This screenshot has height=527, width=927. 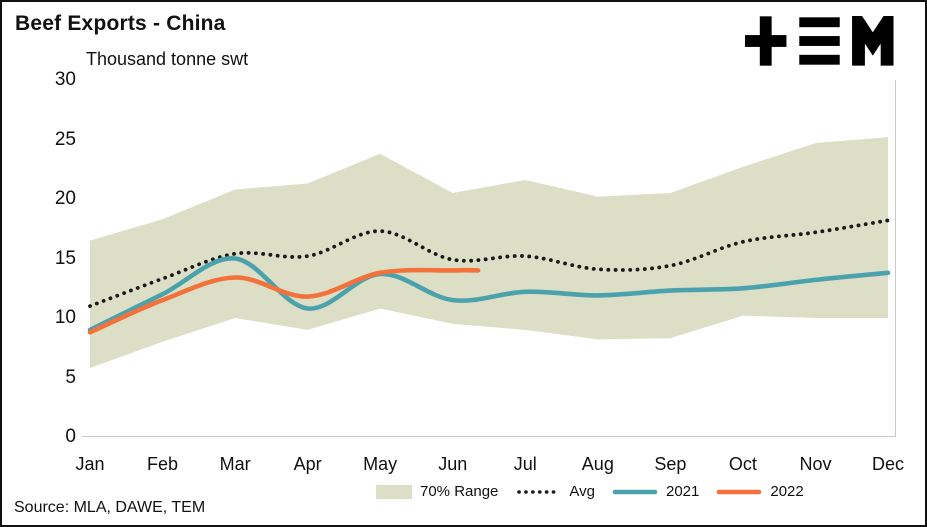 What do you see at coordinates (284, 301) in the screenshot?
I see `series-line-2022` at bounding box center [284, 301].